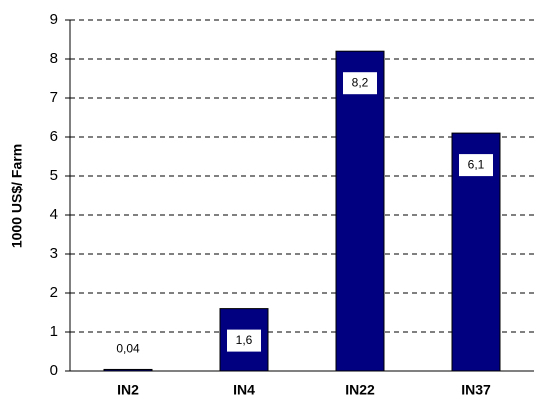 This screenshot has height=409, width=539. Describe the element at coordinates (54, 214) in the screenshot. I see `y-tick-label: 4` at that location.